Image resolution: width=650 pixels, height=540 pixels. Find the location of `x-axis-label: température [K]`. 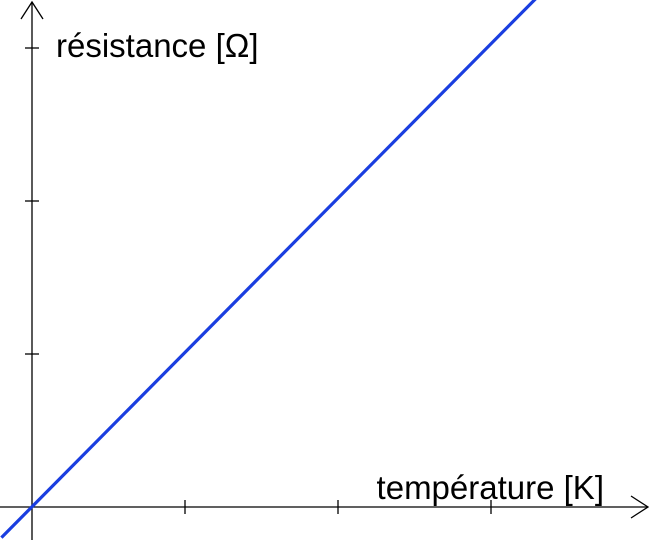

x-axis-label: température [K] is located at coordinates (490, 487).